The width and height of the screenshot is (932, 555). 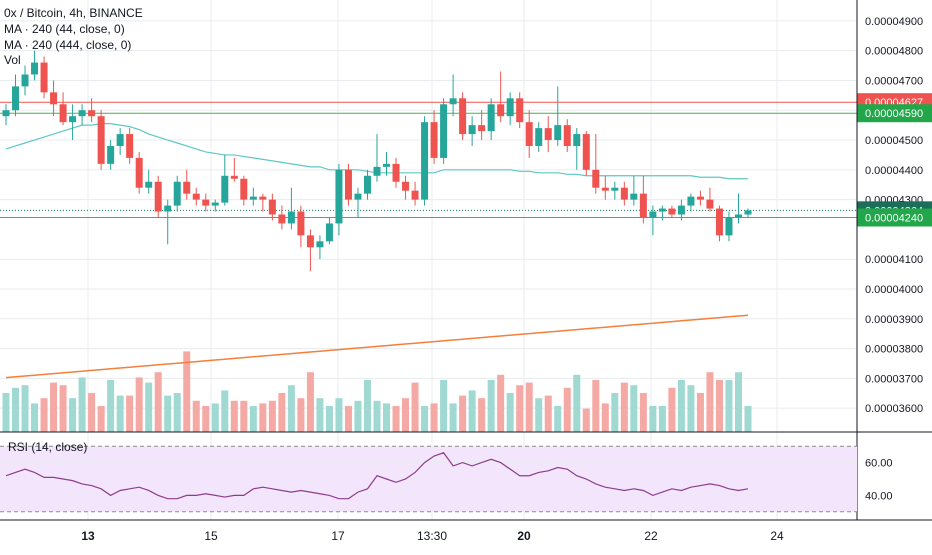 What do you see at coordinates (879, 496) in the screenshot?
I see `rsi-tick-label: 40.00` at bounding box center [879, 496].